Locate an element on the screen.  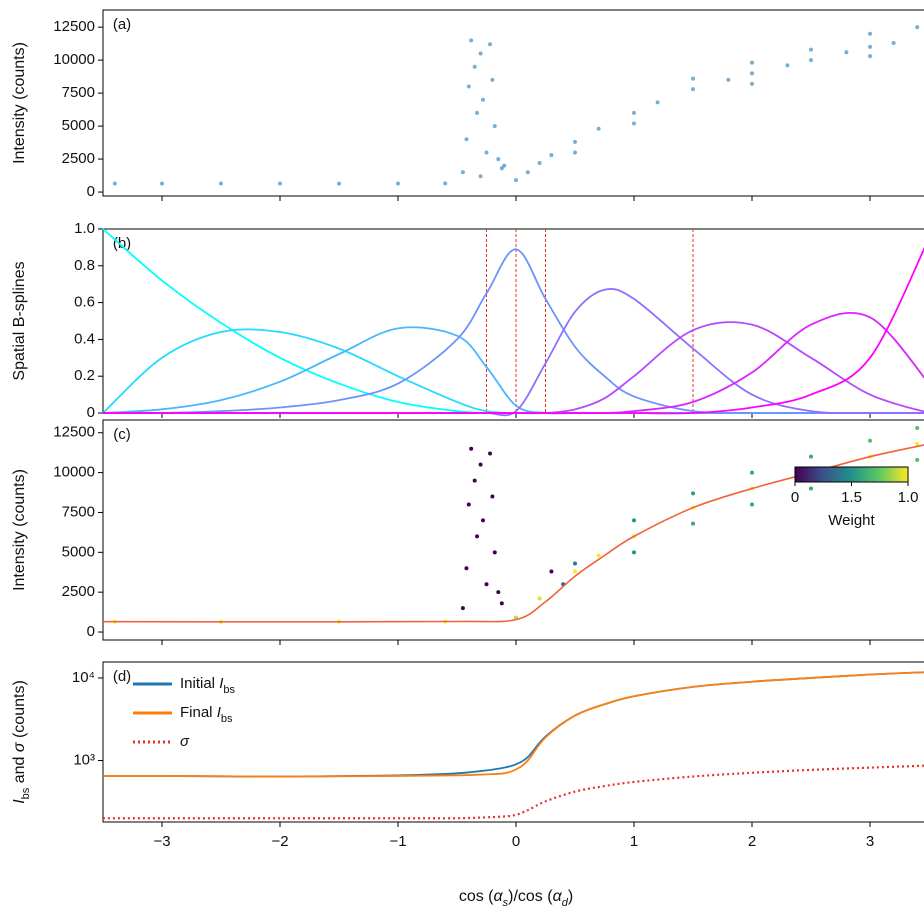
x-tick-label: 0 is located at coordinates (516, 841).